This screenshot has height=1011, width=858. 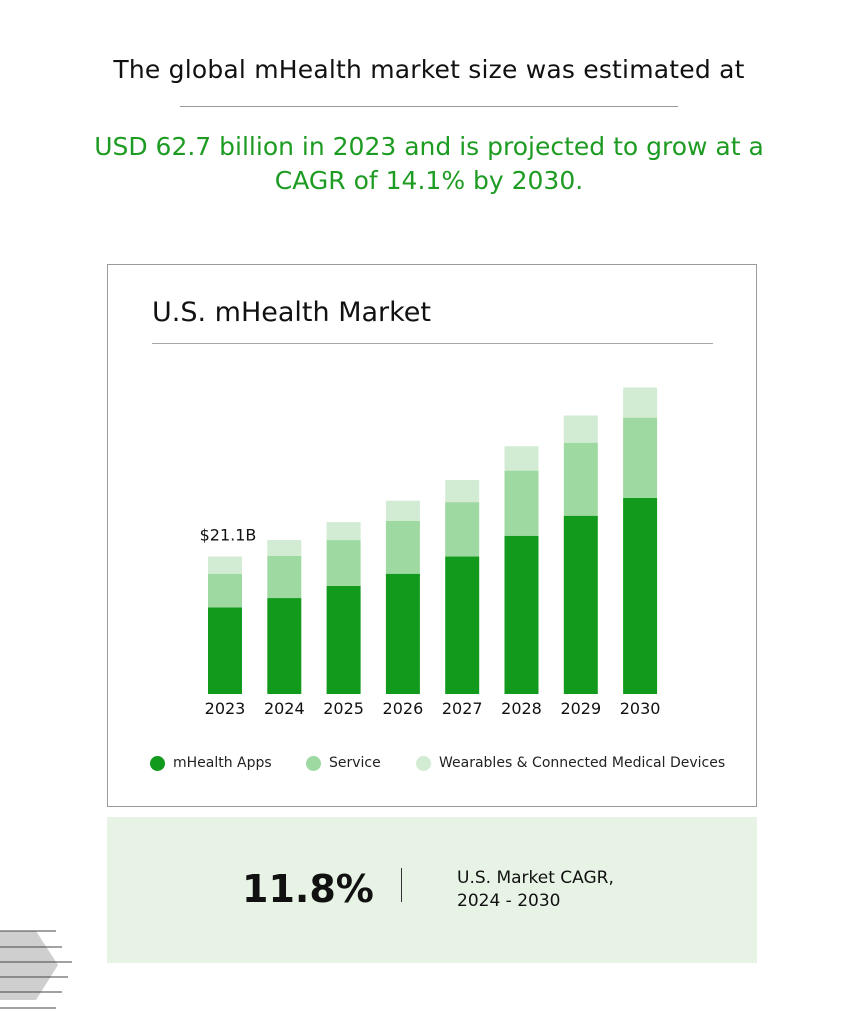 I want to click on bar-wearables-2026, so click(x=402, y=510).